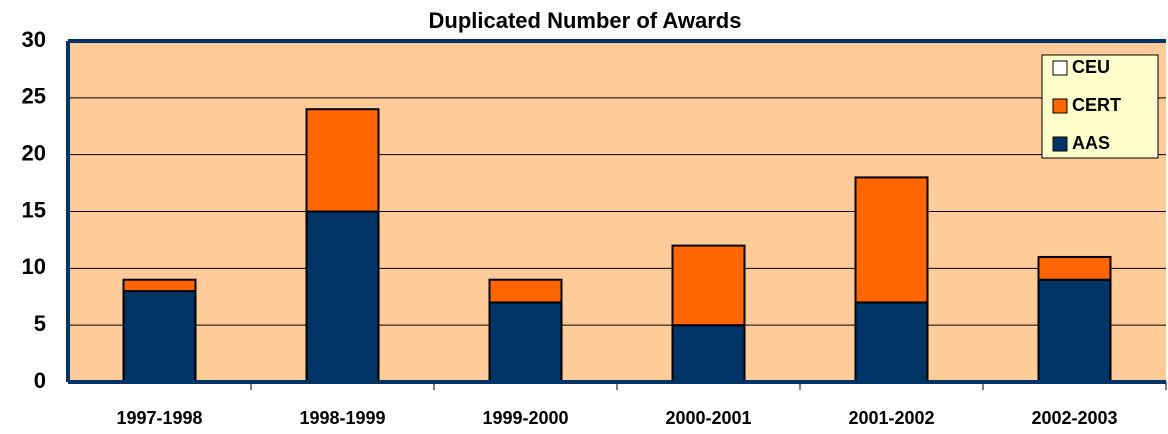 The width and height of the screenshot is (1168, 434). What do you see at coordinates (40, 380) in the screenshot?
I see `y-tick-label: 0` at bounding box center [40, 380].